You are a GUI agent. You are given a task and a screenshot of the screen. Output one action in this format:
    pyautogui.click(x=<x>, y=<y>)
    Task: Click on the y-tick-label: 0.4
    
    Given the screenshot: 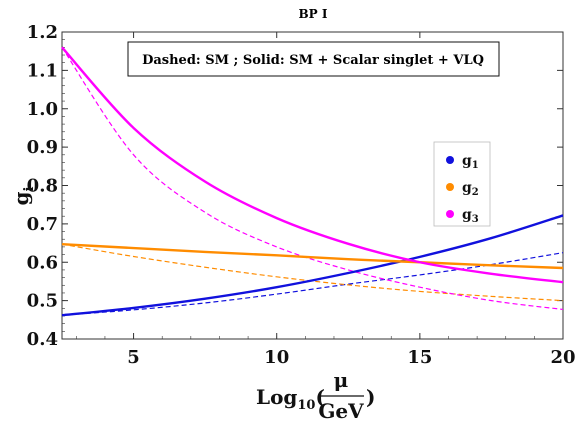 What is the action you would take?
    pyautogui.click(x=42, y=339)
    